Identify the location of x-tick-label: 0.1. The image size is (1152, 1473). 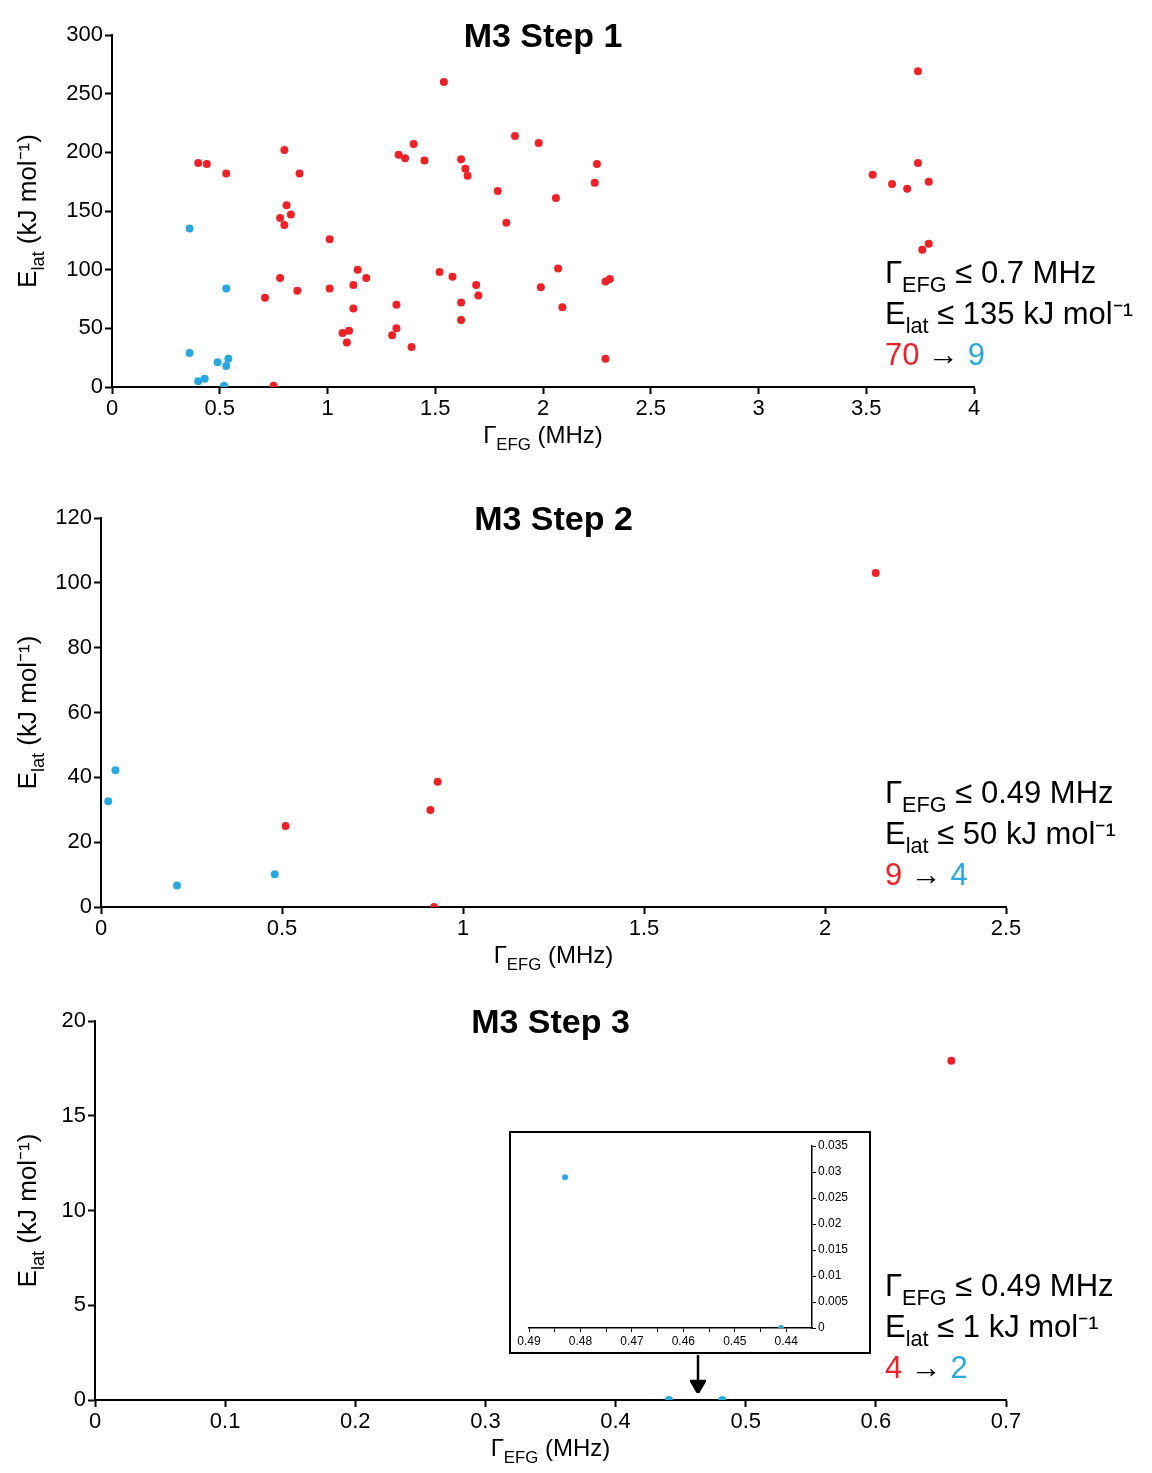
(225, 1421).